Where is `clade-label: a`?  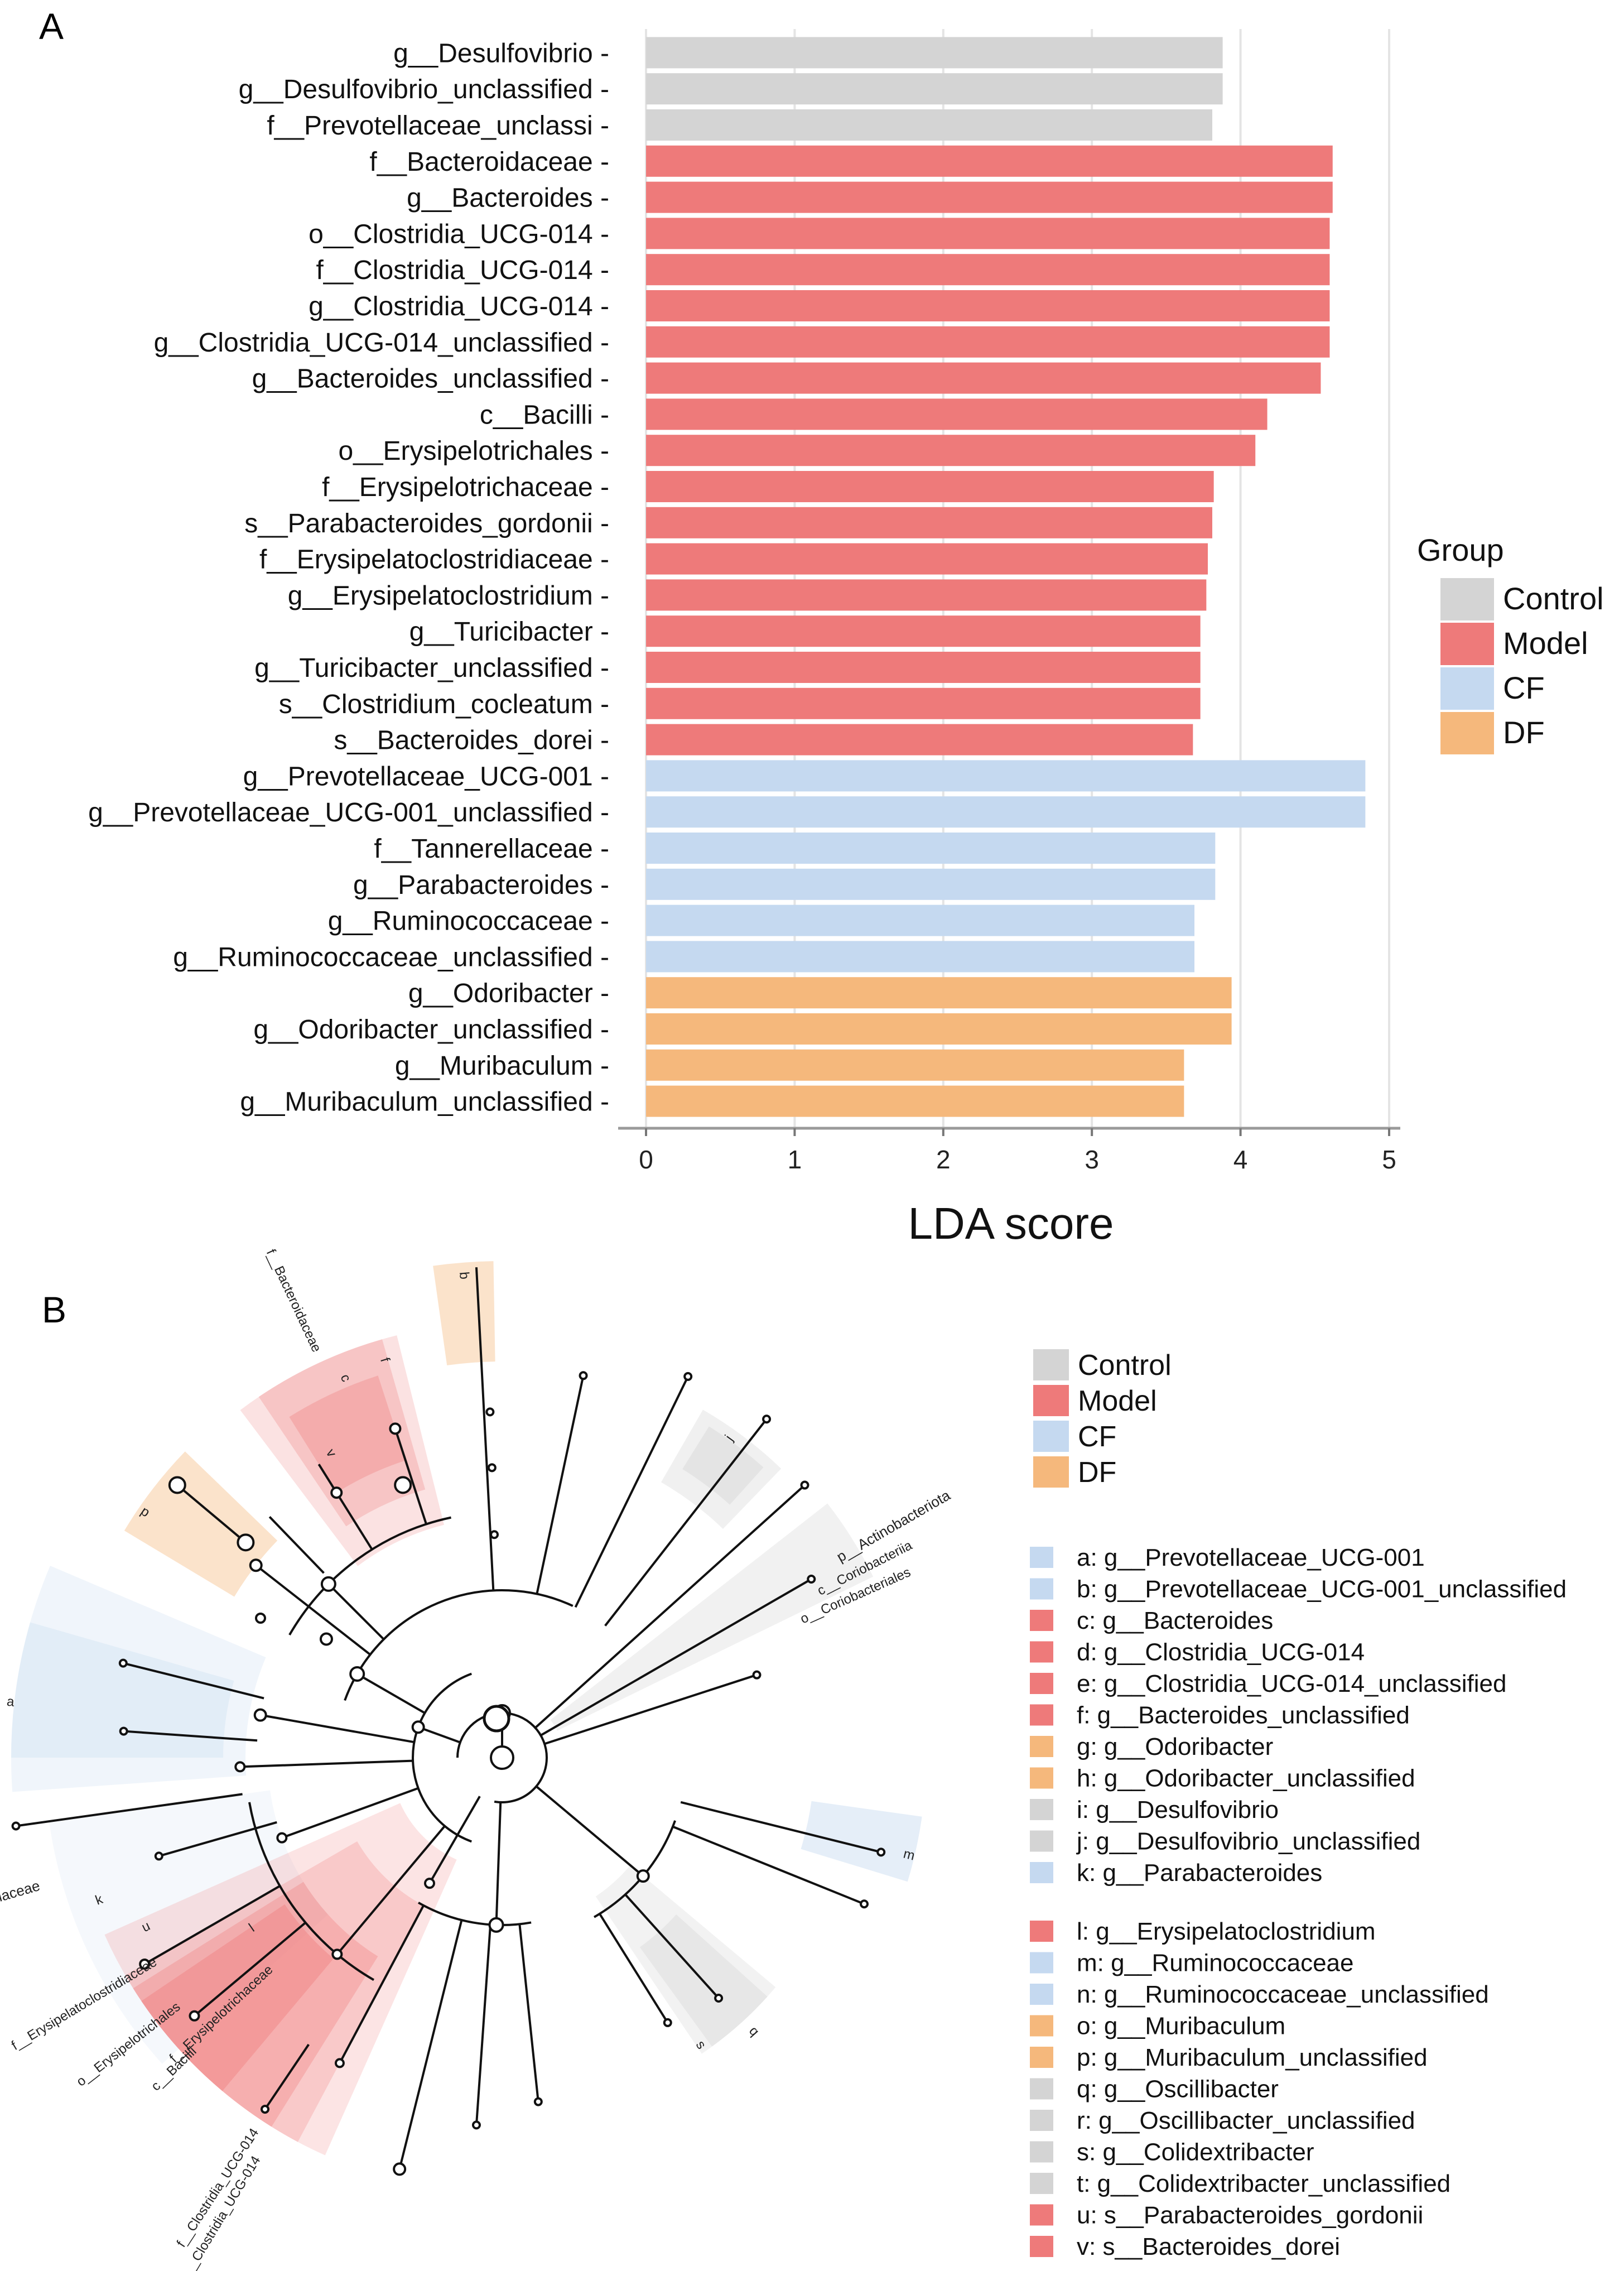
clade-label: a is located at coordinates (11, 1702).